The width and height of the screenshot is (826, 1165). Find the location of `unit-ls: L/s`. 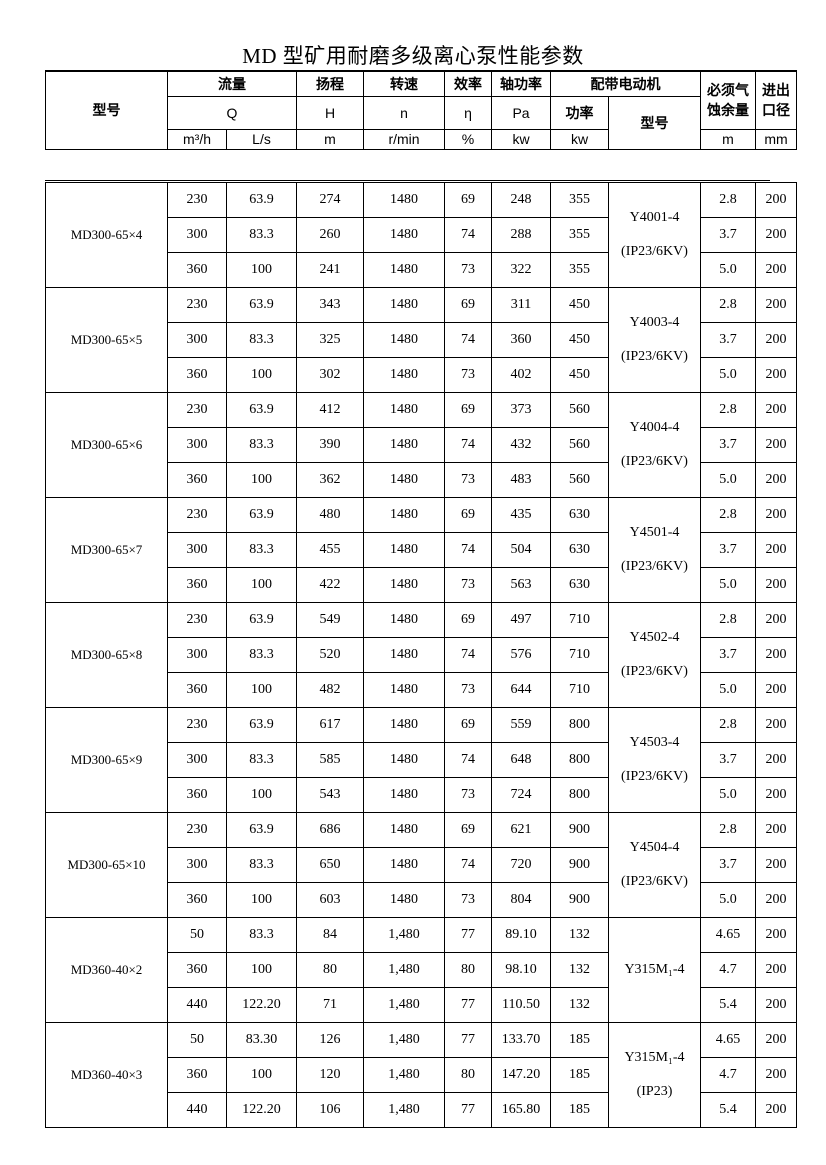

unit-ls: L/s is located at coordinates (261, 139).